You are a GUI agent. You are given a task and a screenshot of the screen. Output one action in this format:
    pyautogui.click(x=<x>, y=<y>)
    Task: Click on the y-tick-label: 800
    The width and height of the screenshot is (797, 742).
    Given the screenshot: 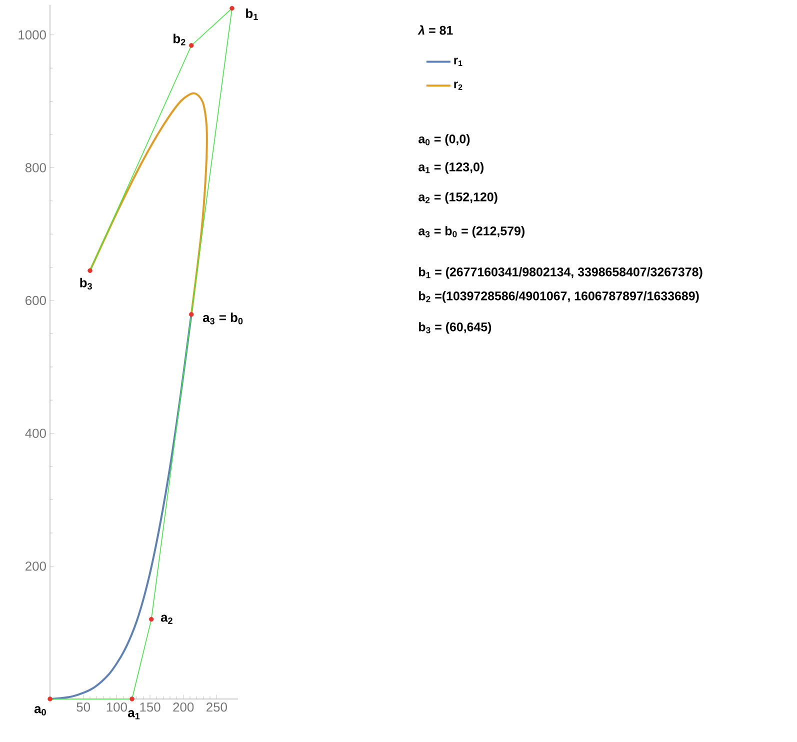 What is the action you would take?
    pyautogui.click(x=35, y=167)
    